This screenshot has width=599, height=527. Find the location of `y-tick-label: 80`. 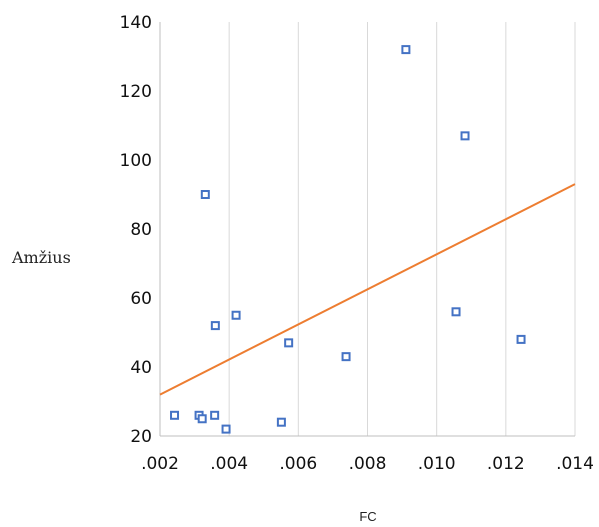

y-tick-label: 80 is located at coordinates (141, 230).